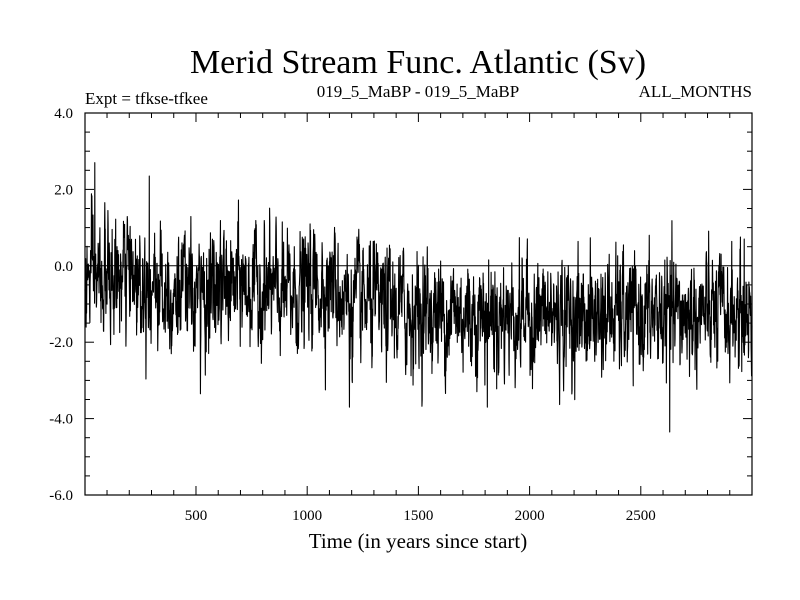 The image size is (800, 600). I want to click on x-tick-label: 2000, so click(530, 516).